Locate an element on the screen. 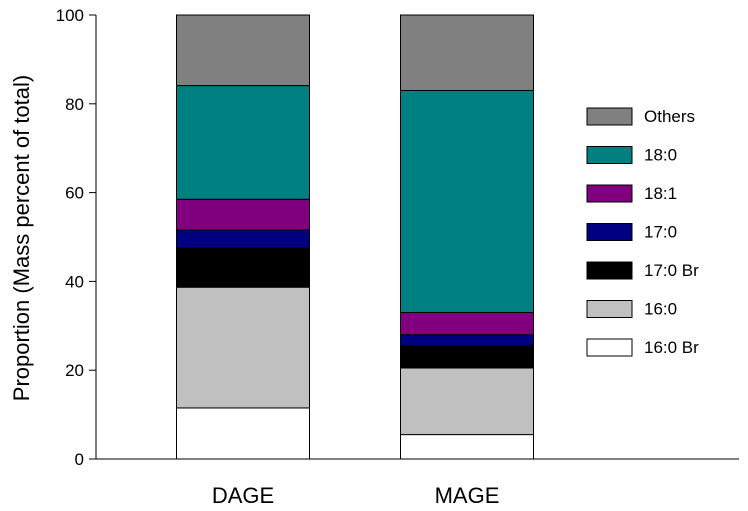 The height and width of the screenshot is (511, 748). legend-label-17-0: 17:0 is located at coordinates (660, 232).